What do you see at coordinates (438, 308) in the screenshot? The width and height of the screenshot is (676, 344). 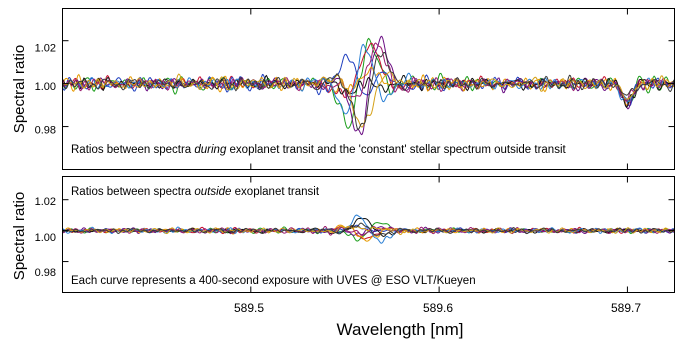 I see `xtick-label-1: 589.6` at bounding box center [438, 308].